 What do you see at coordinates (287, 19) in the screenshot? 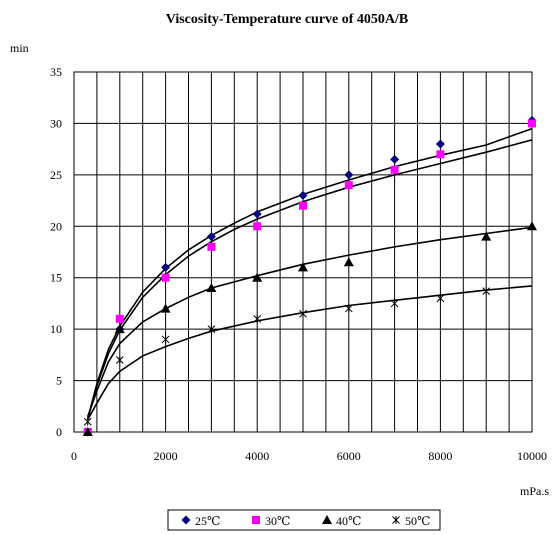
I see `chart-title: Viscosity-Temperature curve of 4050A/B` at bounding box center [287, 19].